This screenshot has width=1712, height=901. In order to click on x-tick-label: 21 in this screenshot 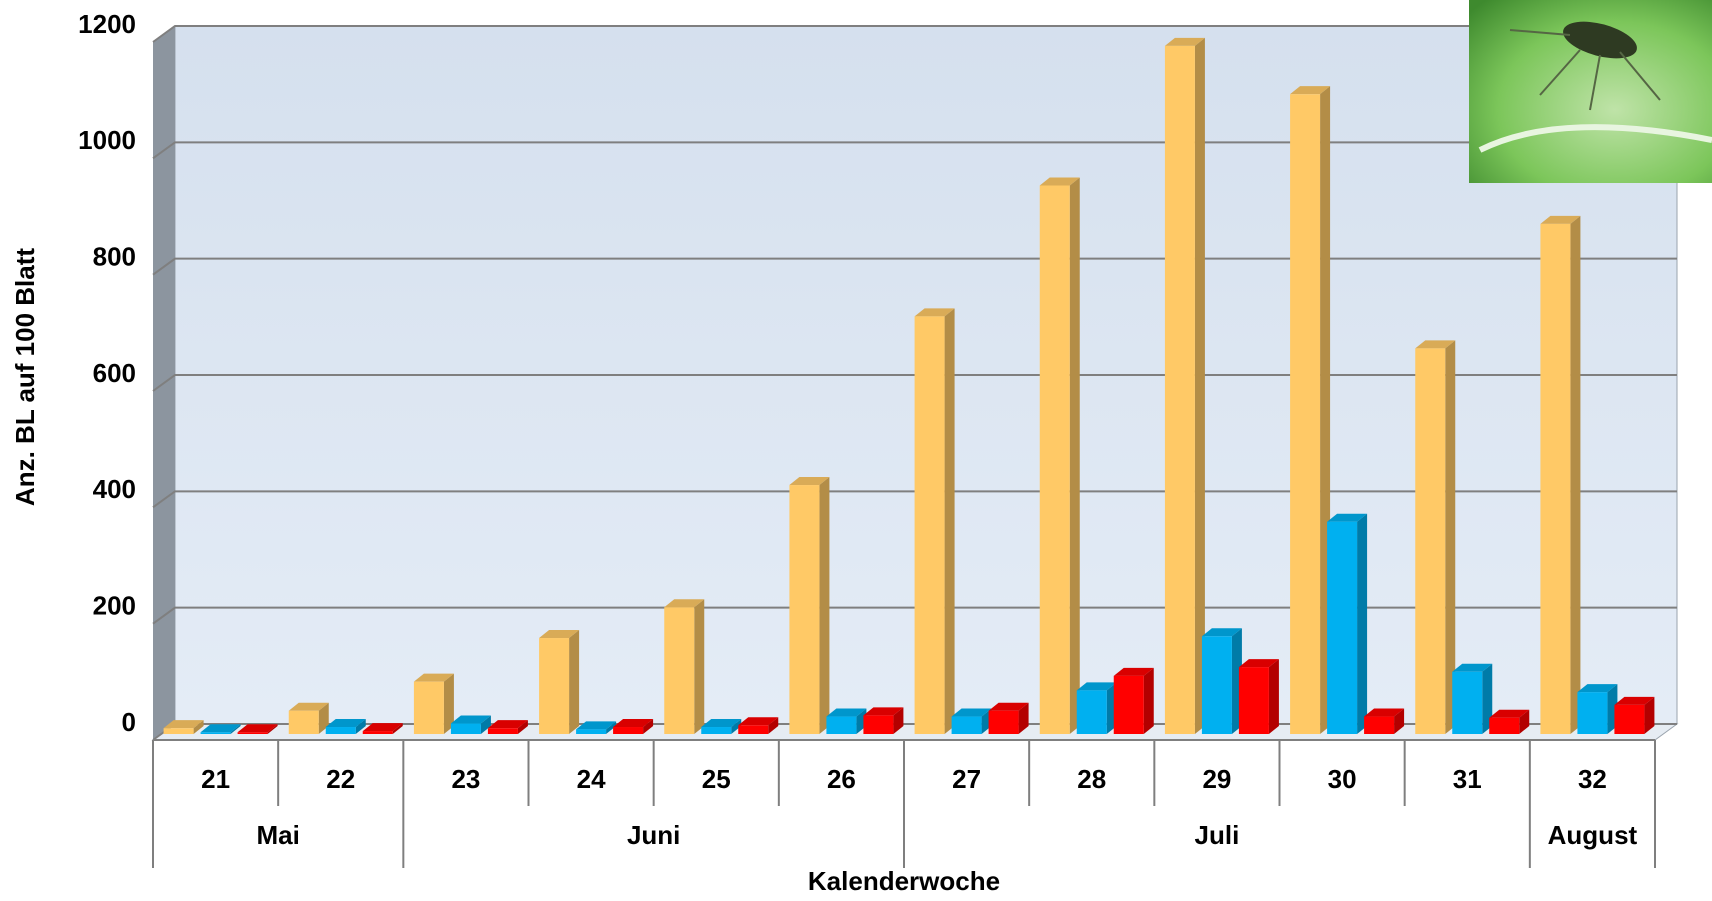, I will do `click(215, 779)`.